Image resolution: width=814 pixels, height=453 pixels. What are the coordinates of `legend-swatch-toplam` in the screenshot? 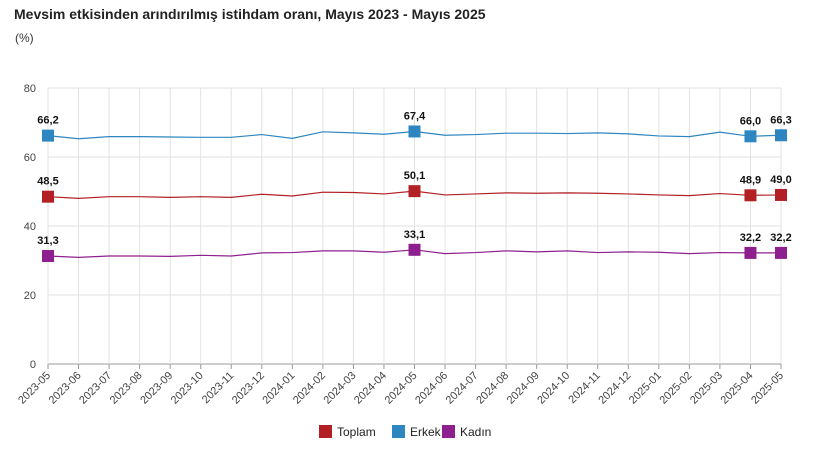 It's located at (325, 431).